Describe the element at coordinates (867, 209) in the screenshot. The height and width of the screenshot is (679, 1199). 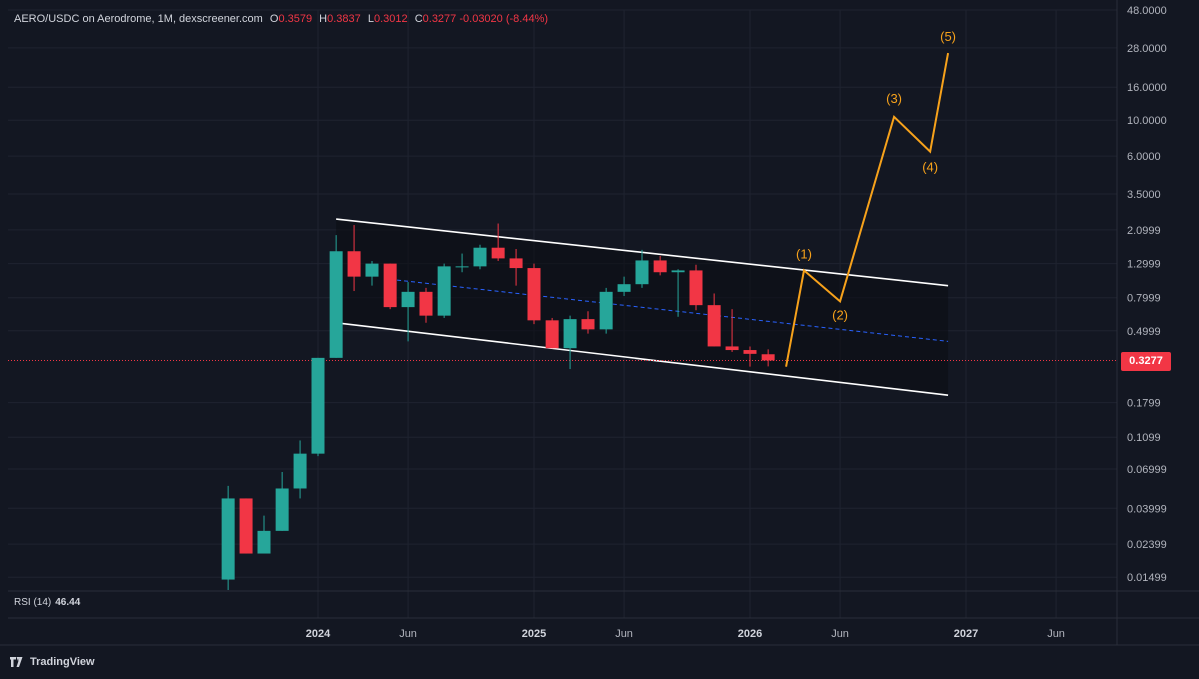
I see `wave-path` at that location.